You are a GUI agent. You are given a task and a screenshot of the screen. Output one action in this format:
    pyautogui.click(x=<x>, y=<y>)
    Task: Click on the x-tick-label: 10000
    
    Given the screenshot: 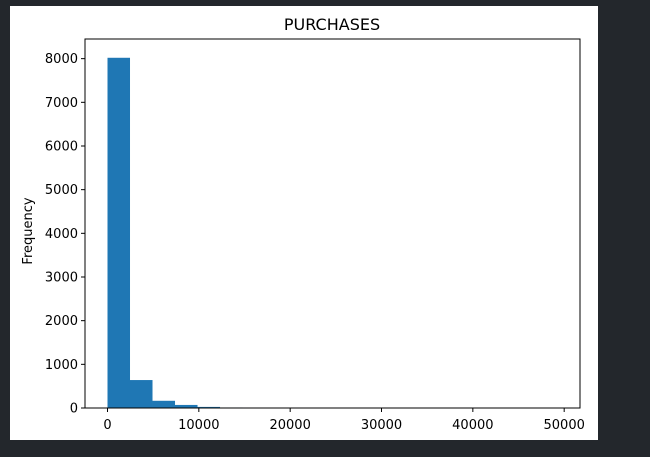 What is the action you would take?
    pyautogui.click(x=198, y=425)
    